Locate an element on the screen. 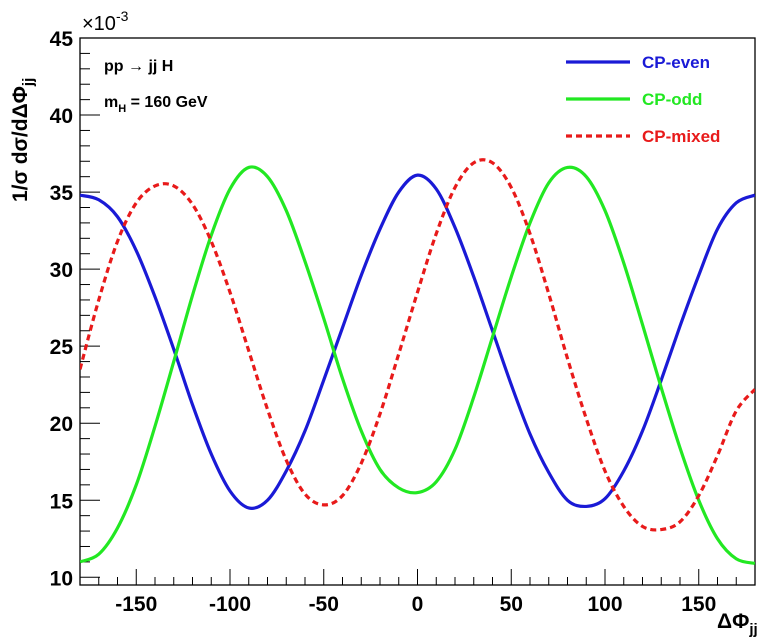 This screenshot has height=639, width=763. x-tick-labels: -150 -100 -50 0 50 100 150 is located at coordinates (415, 604).